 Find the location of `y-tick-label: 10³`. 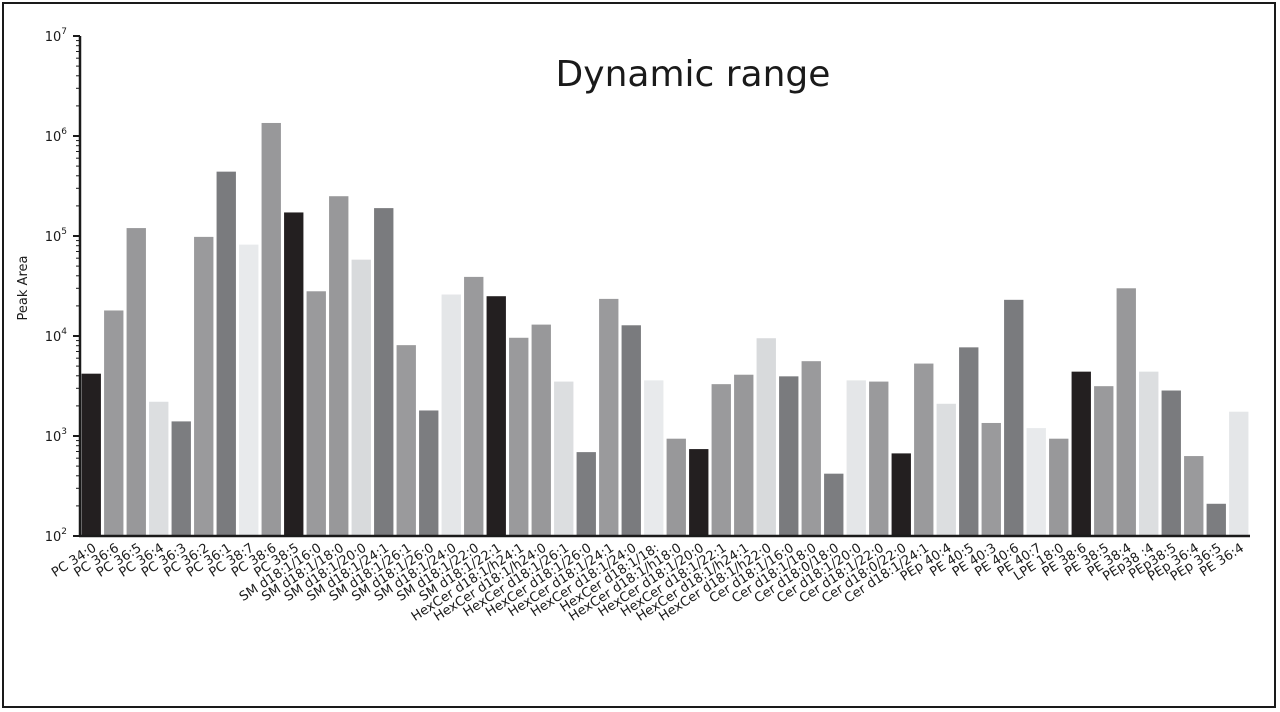

y-tick-label: 10³ is located at coordinates (56, 436).